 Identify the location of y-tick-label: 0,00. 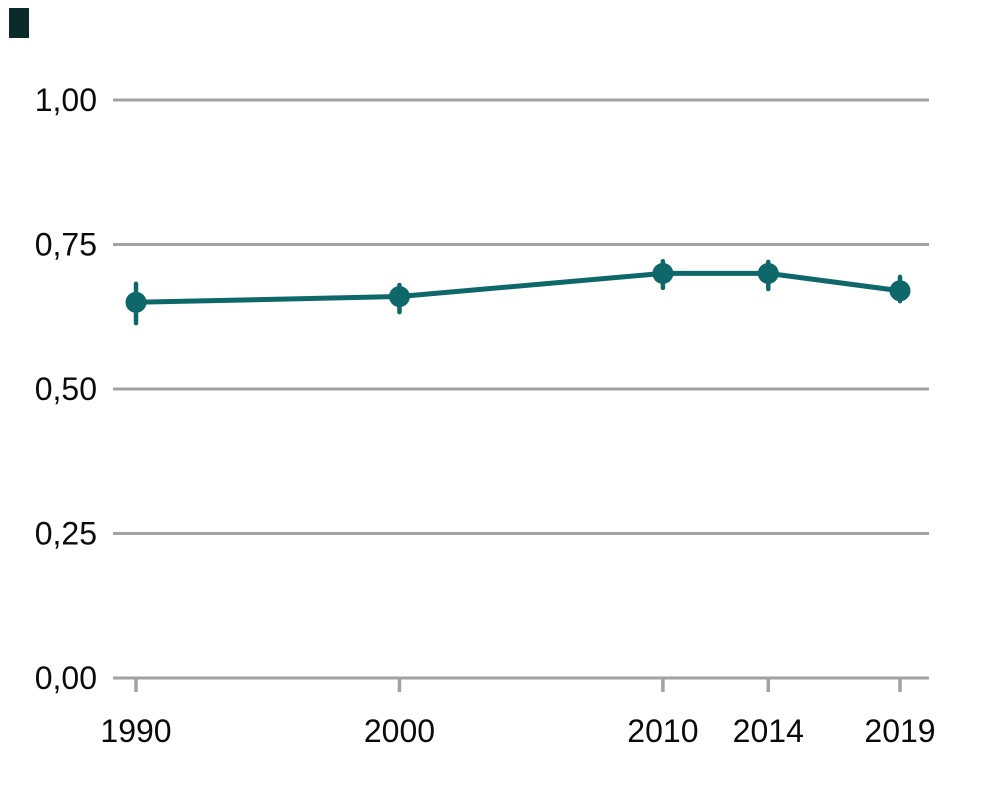
(66, 678).